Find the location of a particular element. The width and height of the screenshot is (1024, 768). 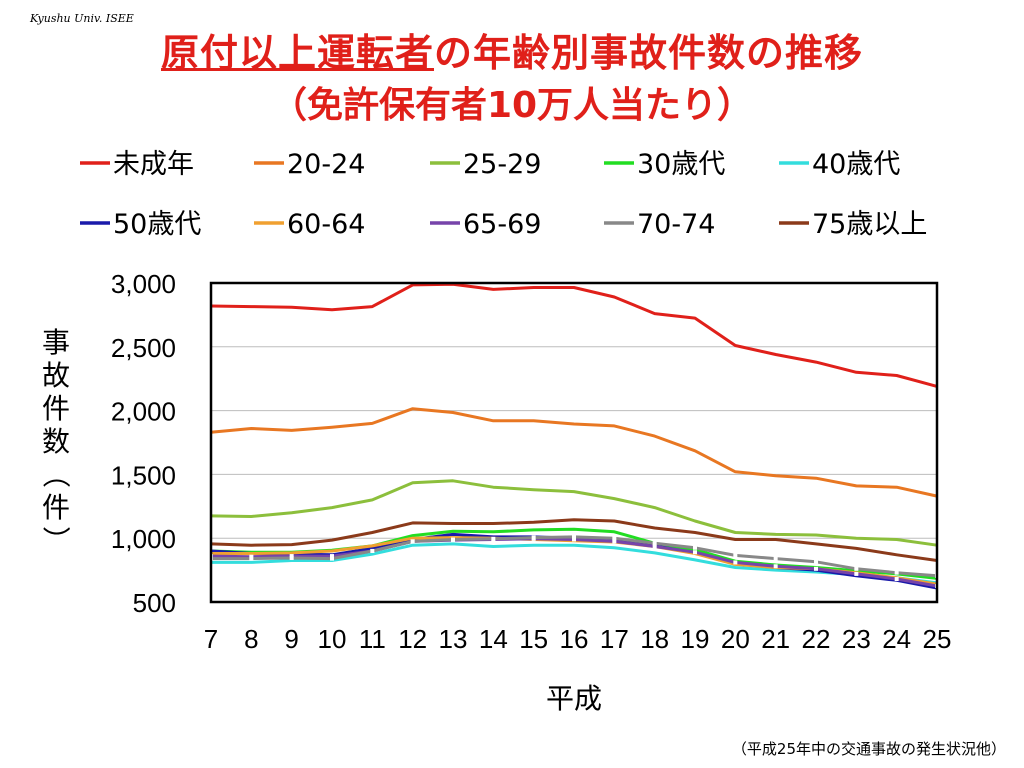

x-tick-label: 14 is located at coordinates (493, 639).